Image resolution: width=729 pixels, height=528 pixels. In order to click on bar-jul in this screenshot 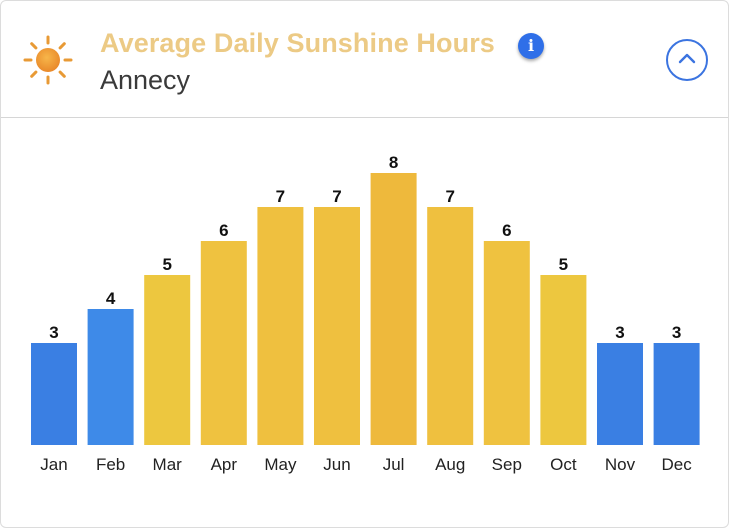, I will do `click(393, 309)`.